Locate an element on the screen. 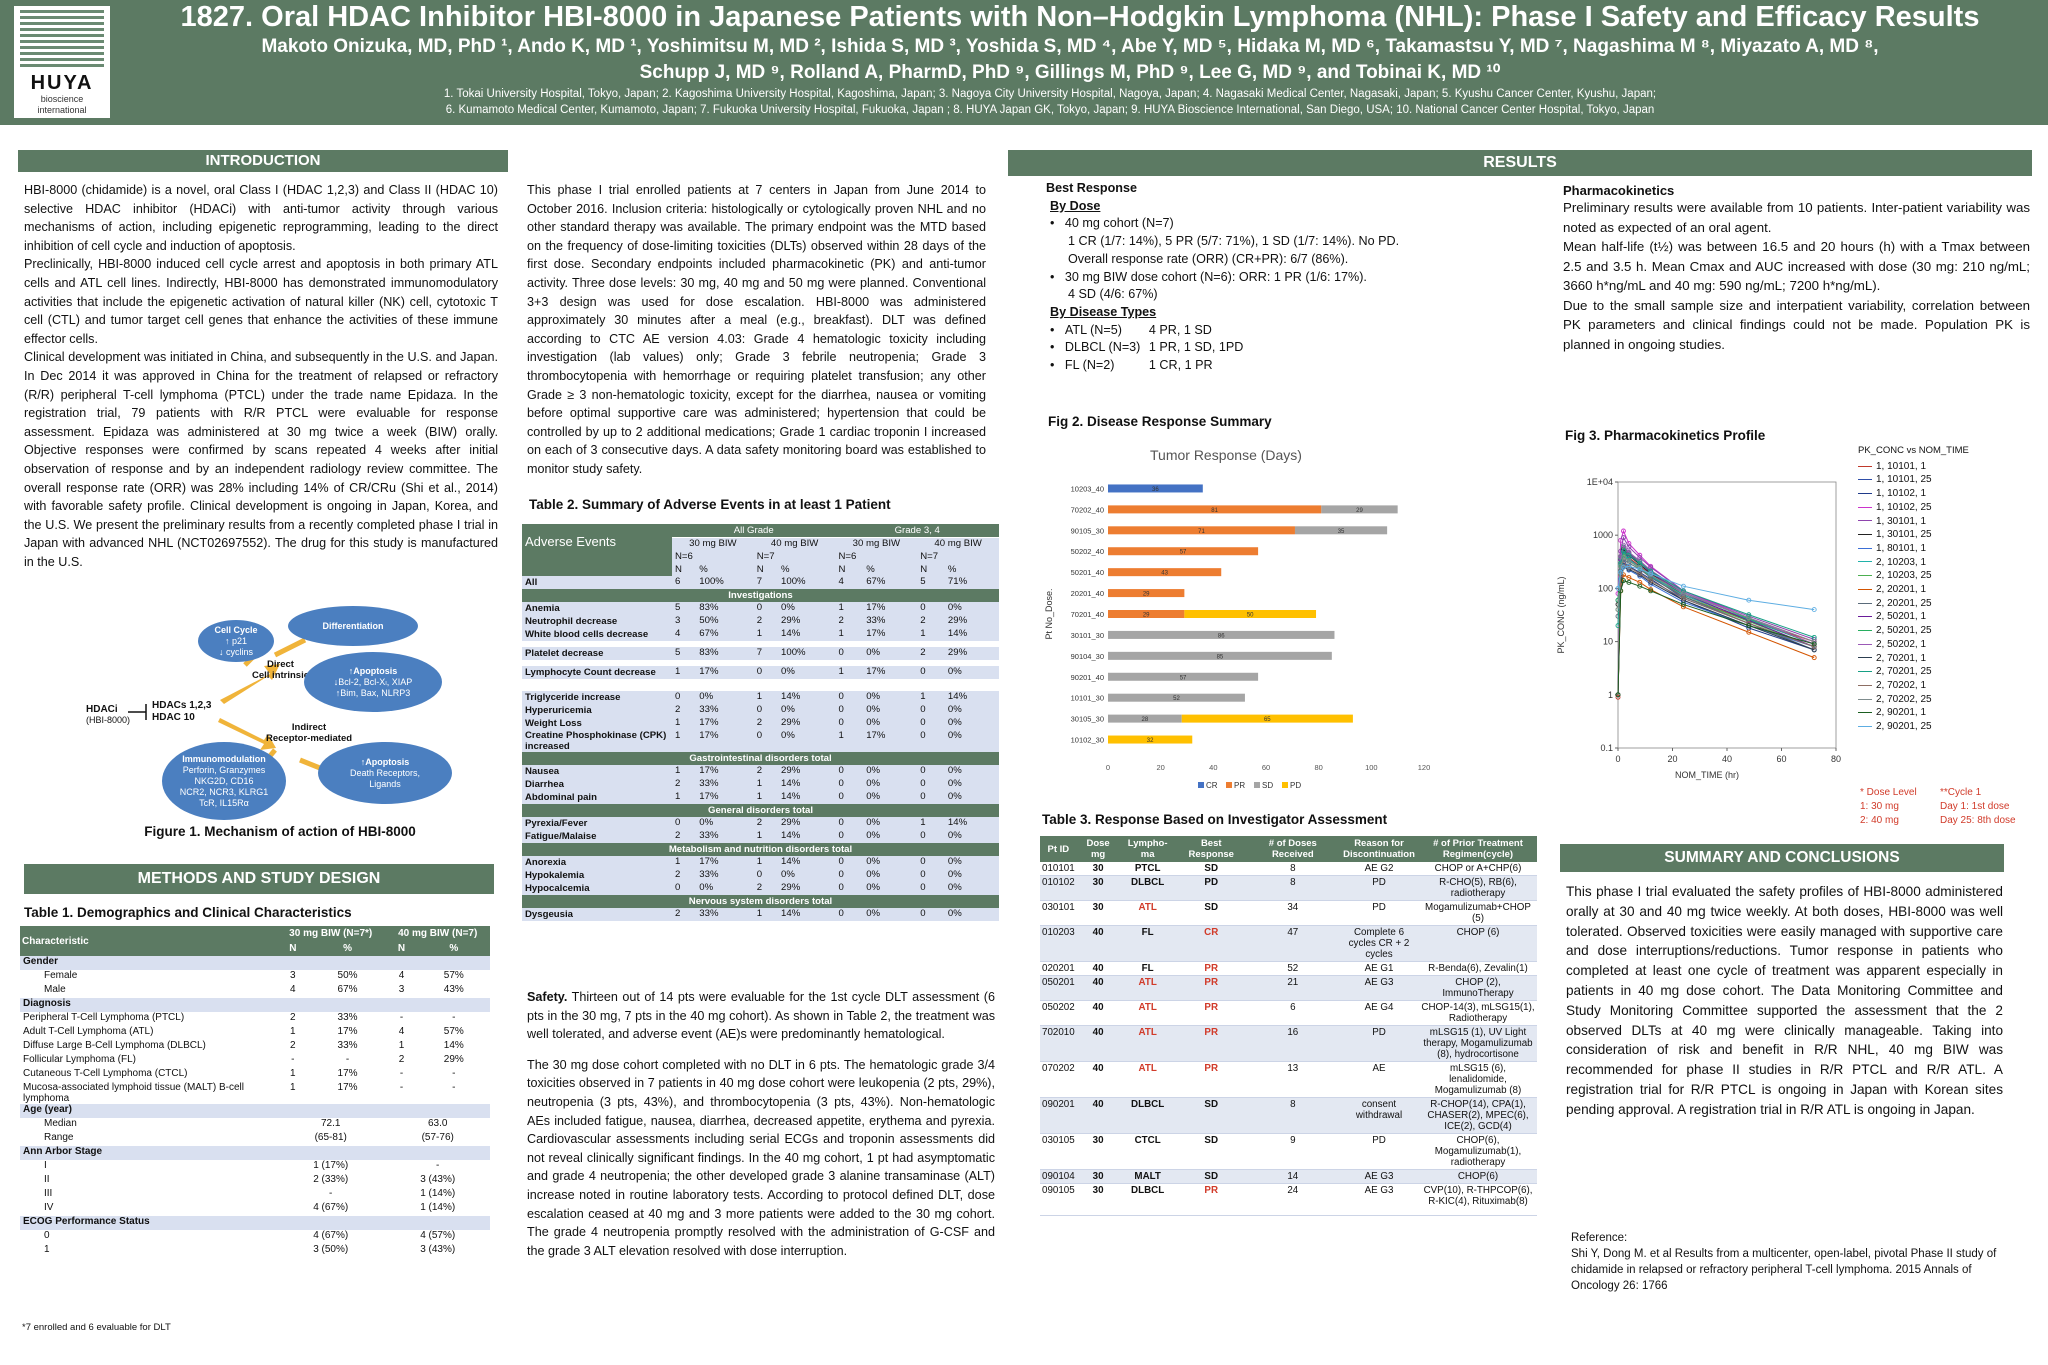 The image size is (2048, 1365). pk-legend-label: 2, 70201, 25 is located at coordinates (1904, 672).